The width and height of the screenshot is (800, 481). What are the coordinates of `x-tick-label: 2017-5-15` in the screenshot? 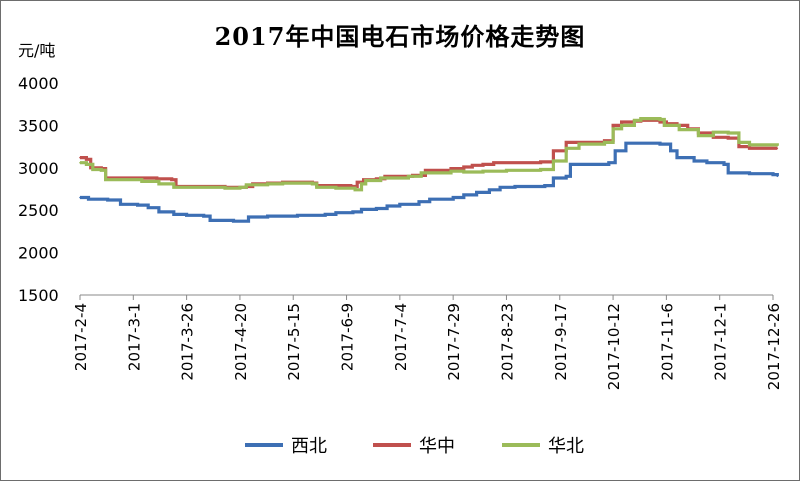 It's located at (294, 342).